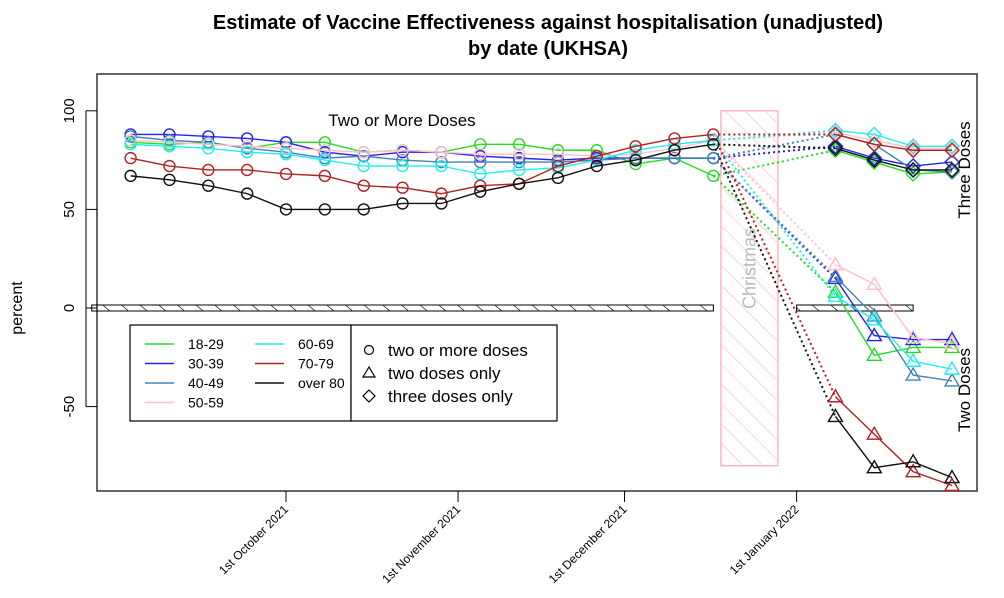  I want to click on y-axis: 100 50 0 -50, so click(79, 257).